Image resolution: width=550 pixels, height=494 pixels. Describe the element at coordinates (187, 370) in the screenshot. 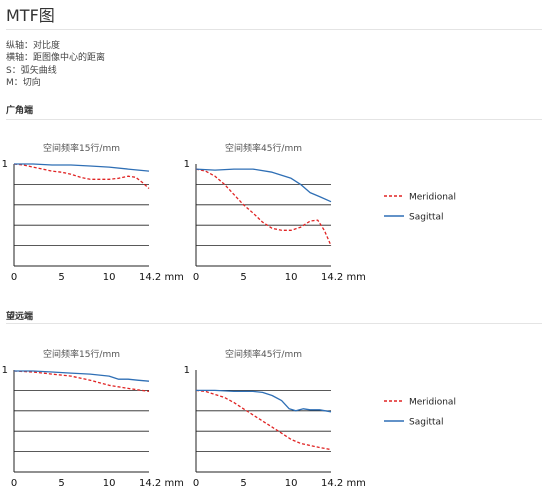

I see `chart-4-ytick-label: 1` at that location.